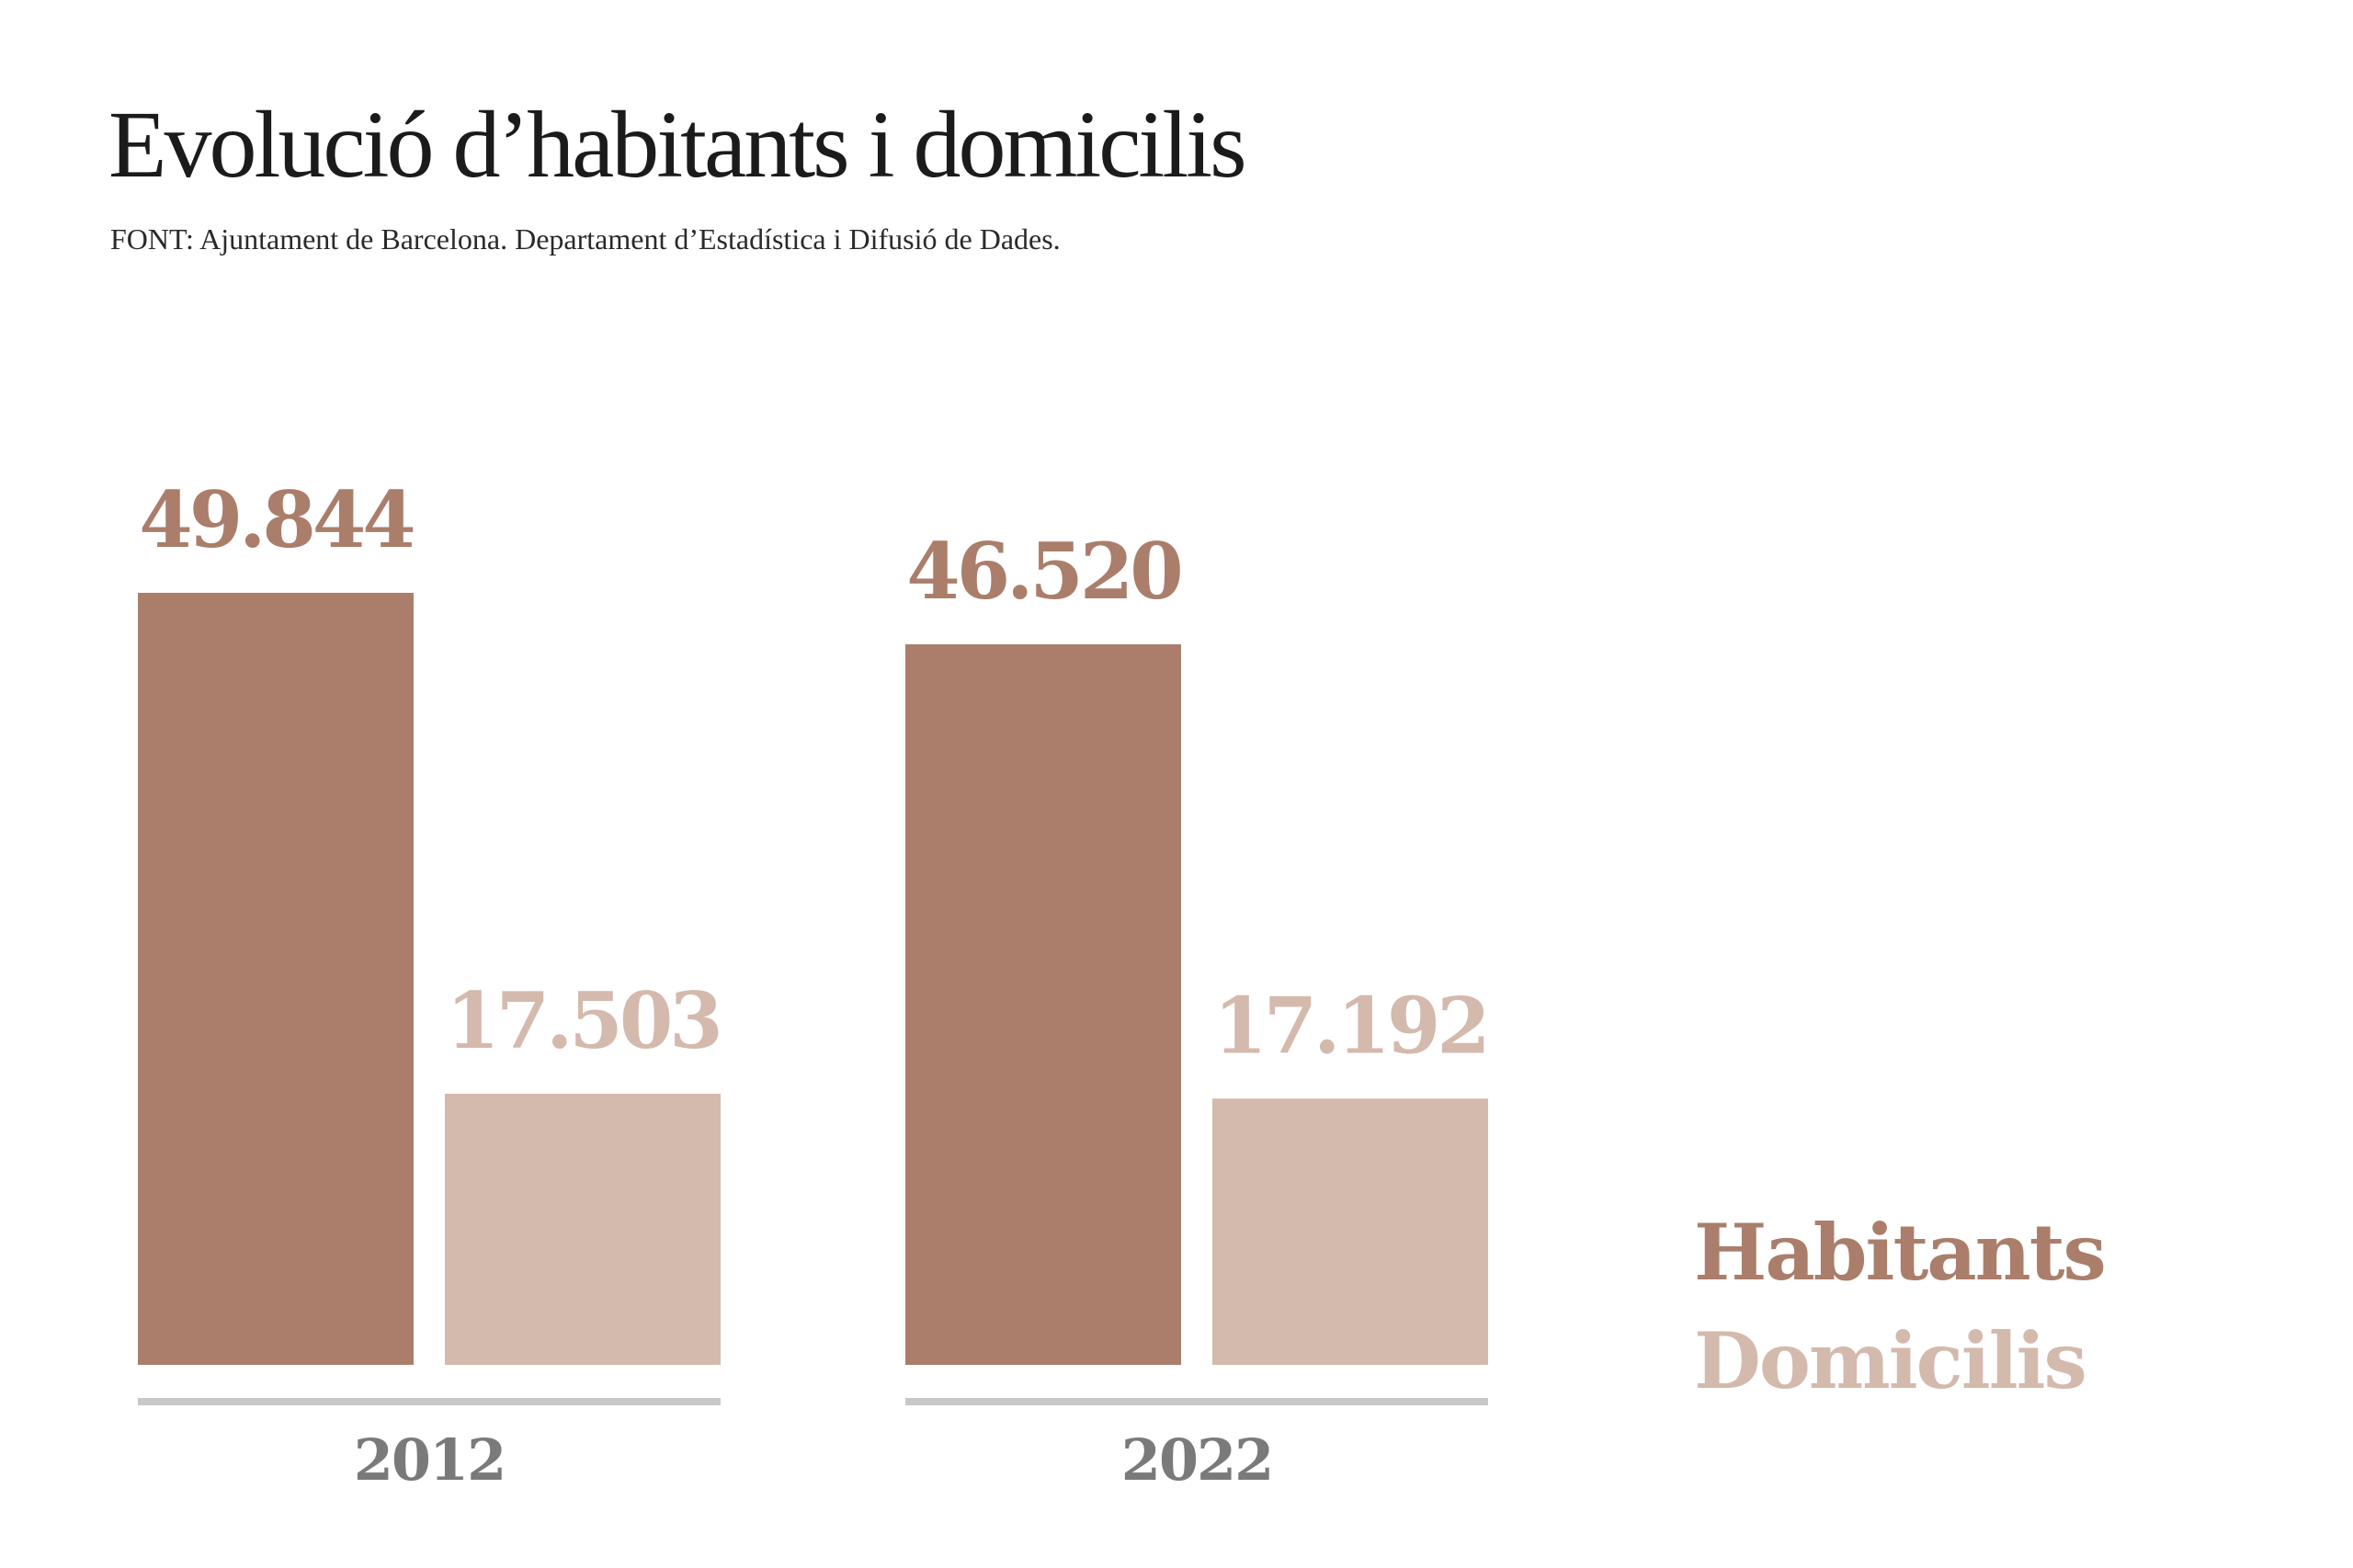 The image size is (2353, 1568). Describe the element at coordinates (583, 1229) in the screenshot. I see `bar-domicilis-2012` at that location.